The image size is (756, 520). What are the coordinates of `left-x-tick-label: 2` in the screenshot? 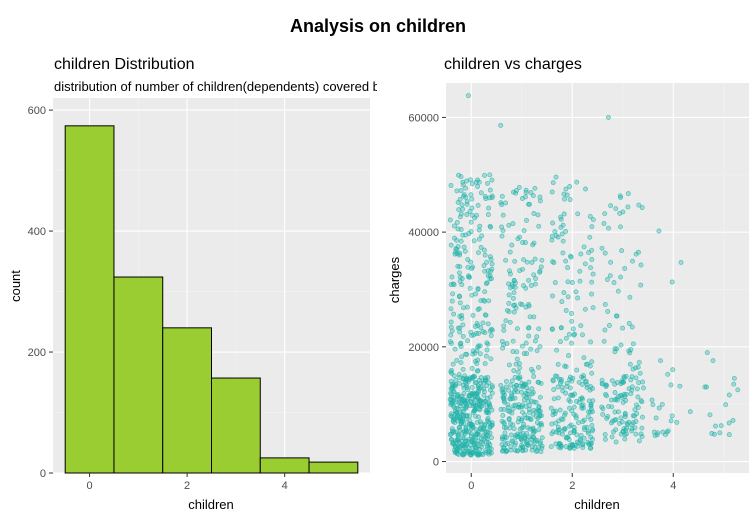 It's located at (187, 486).